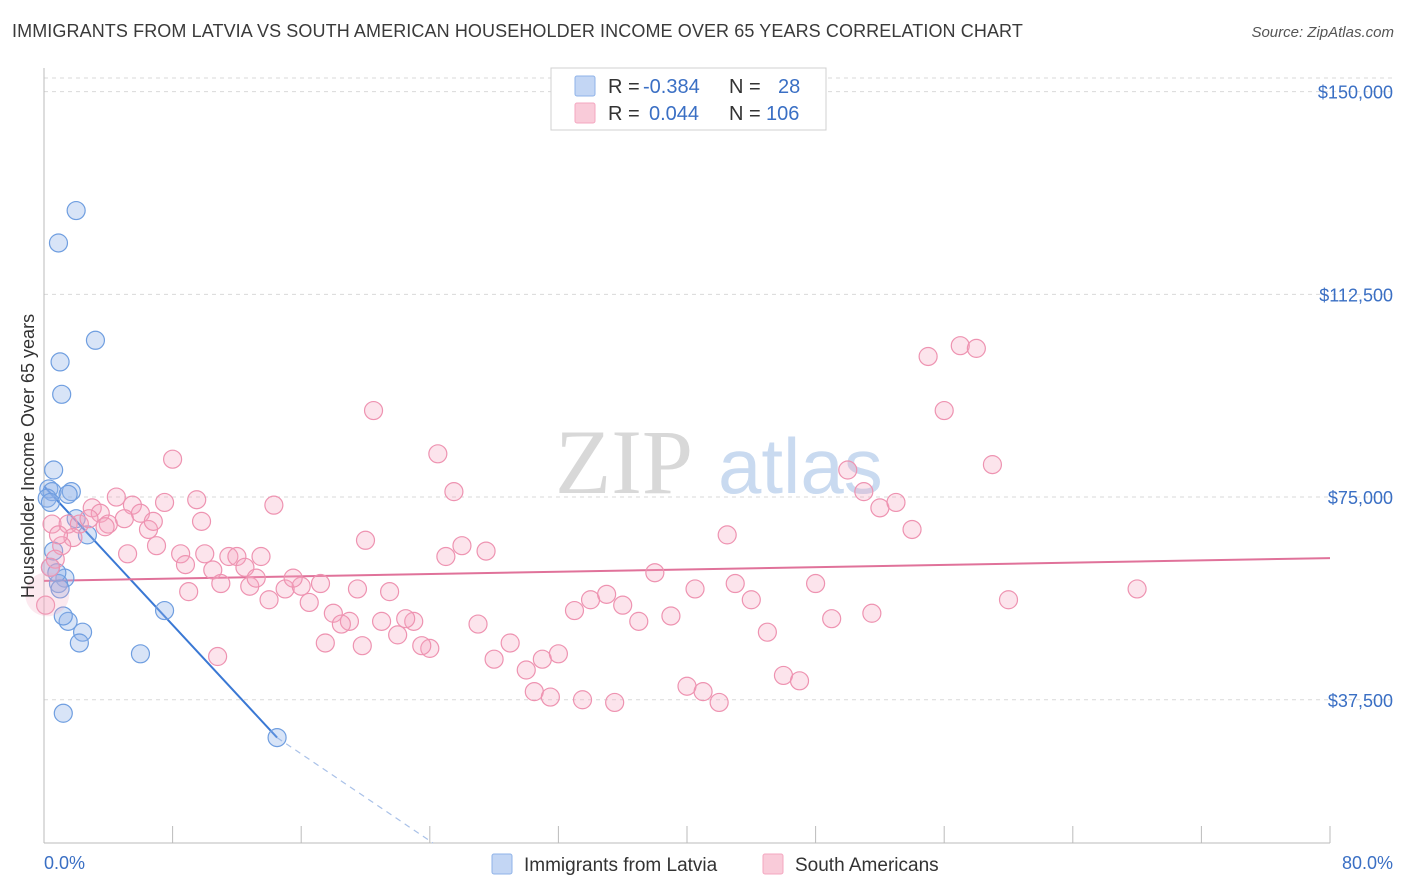 The height and width of the screenshot is (892, 1406). What do you see at coordinates (1356, 295) in the screenshot?
I see `y-tick-label: $112,500` at bounding box center [1356, 295].